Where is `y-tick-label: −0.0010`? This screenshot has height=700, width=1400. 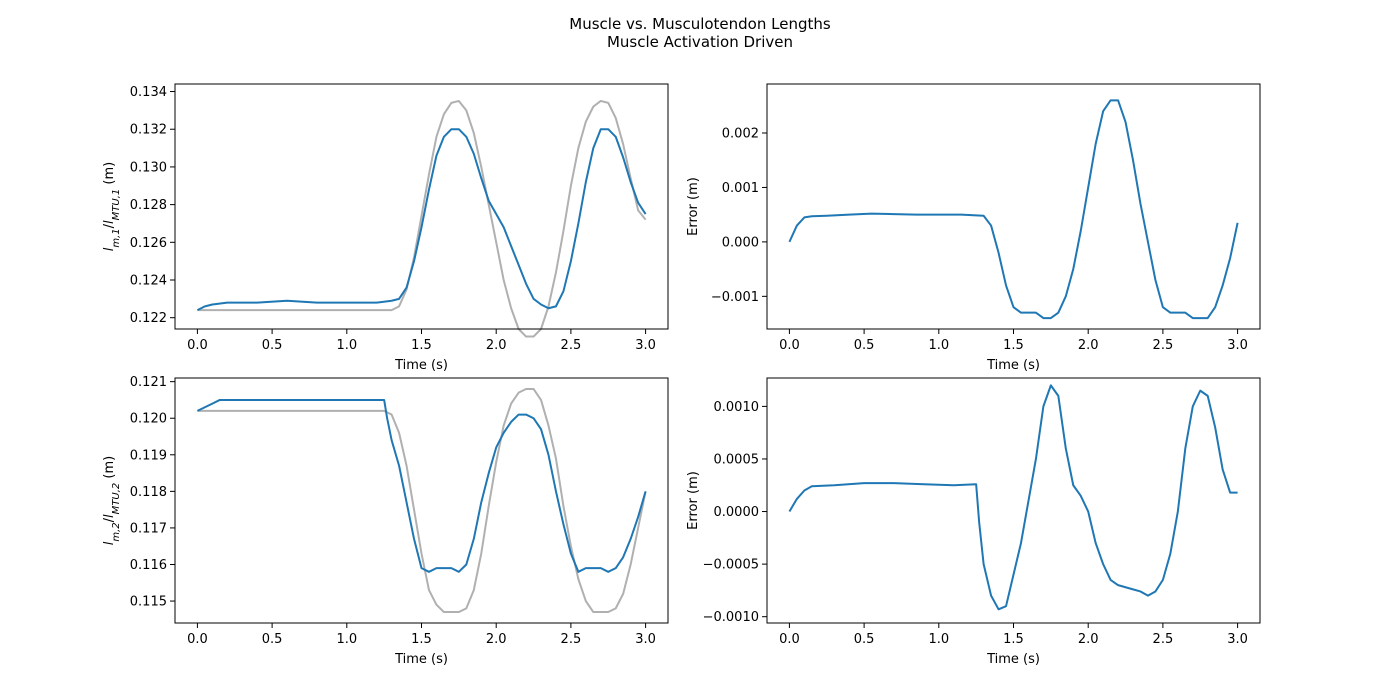
y-tick-label: −0.0010 is located at coordinates (731, 617).